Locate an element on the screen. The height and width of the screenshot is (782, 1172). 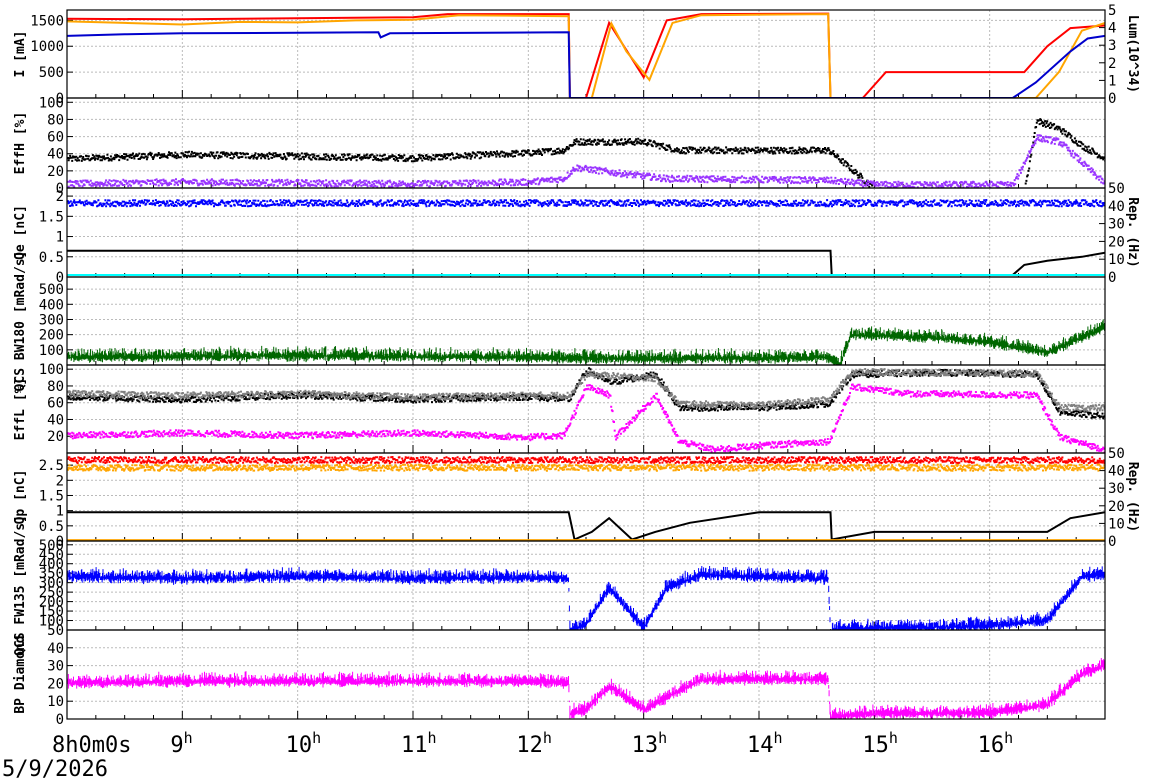
y-tick-label: 30 is located at coordinates (55, 667).